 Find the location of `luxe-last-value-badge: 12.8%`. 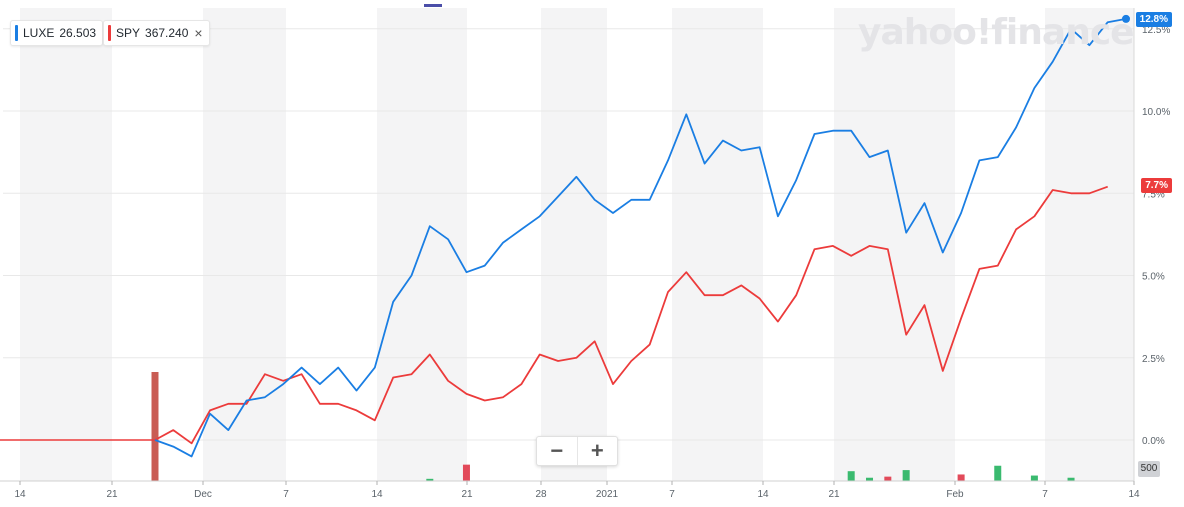

luxe-last-value-badge: 12.8% is located at coordinates (1153, 19).